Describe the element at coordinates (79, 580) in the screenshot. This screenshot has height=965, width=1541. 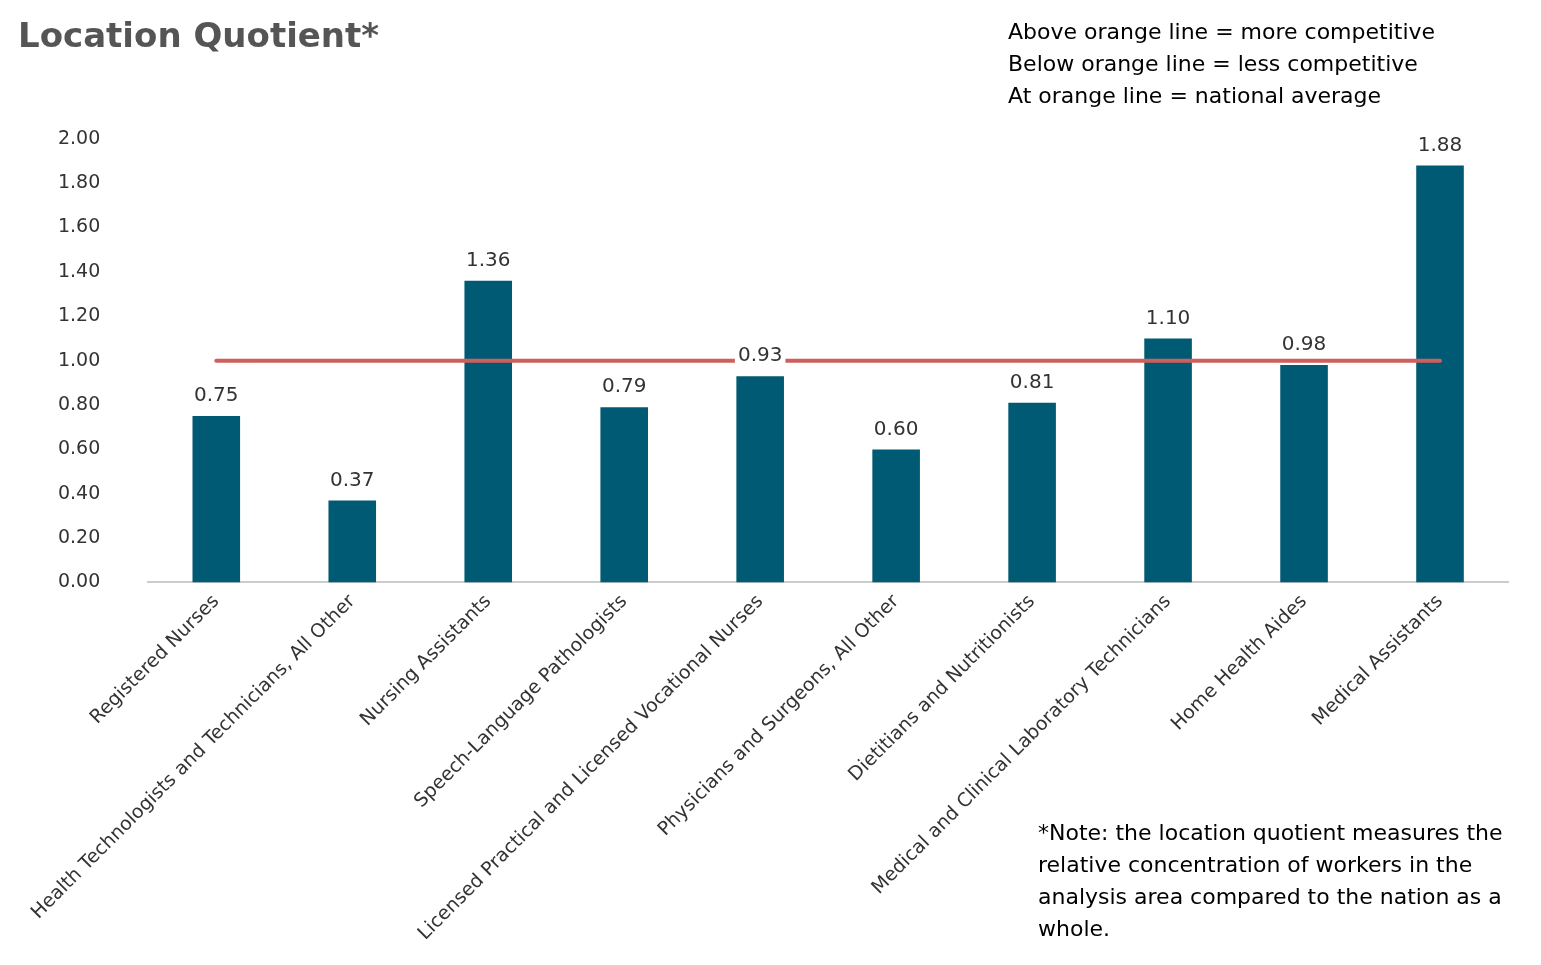
I see `y-tick-label: 0.00` at that location.